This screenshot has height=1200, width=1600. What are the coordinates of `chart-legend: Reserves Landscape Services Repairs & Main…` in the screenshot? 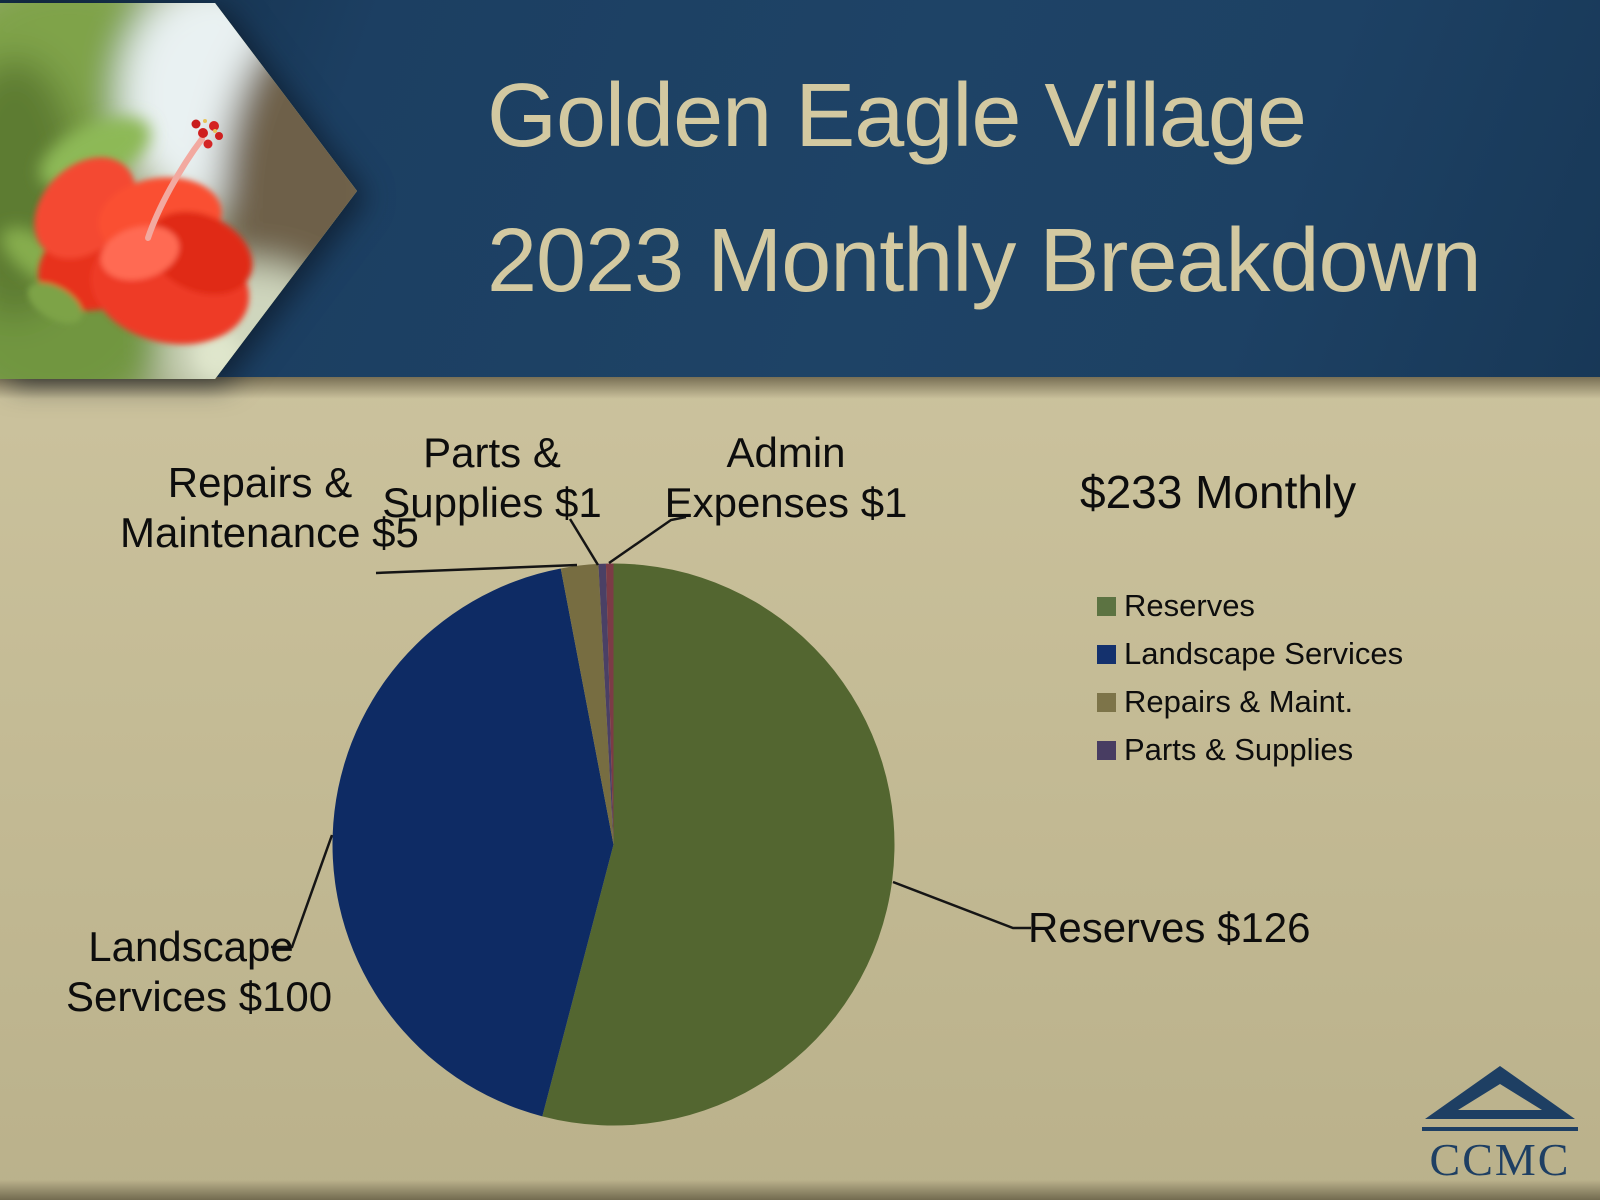 It's located at (1250, 678).